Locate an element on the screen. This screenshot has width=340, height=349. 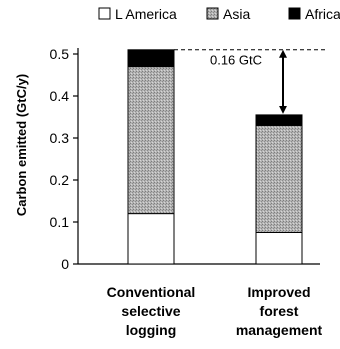
legend-label-africa: Africa is located at coordinates (322, 14).